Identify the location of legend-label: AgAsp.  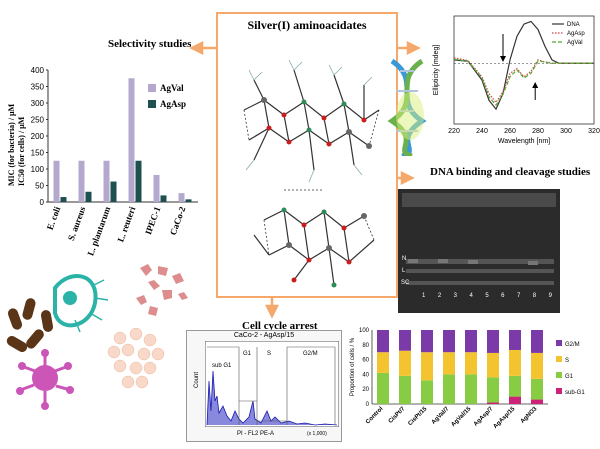
(173, 104).